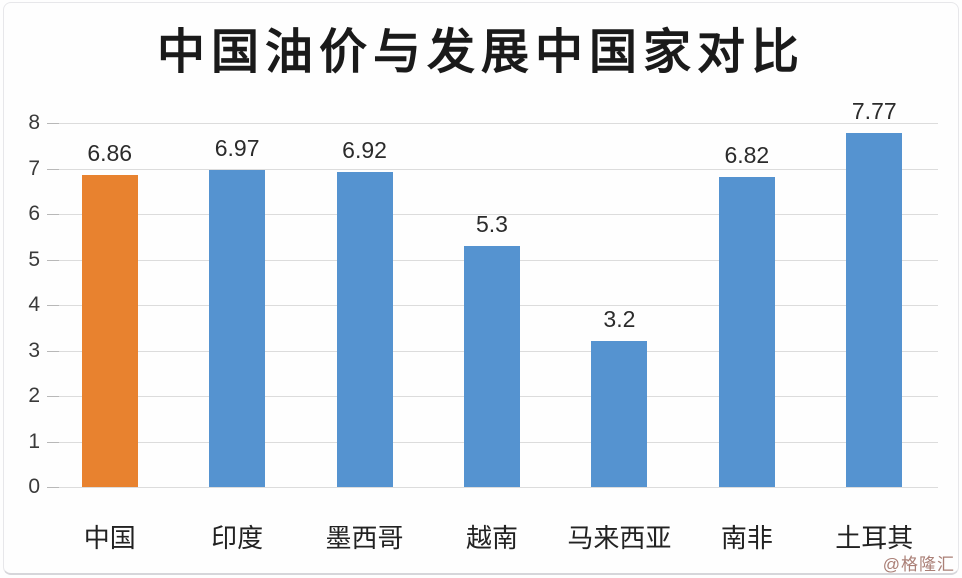  What do you see at coordinates (34, 122) in the screenshot?
I see `y-axis-label-8: 8` at bounding box center [34, 122].